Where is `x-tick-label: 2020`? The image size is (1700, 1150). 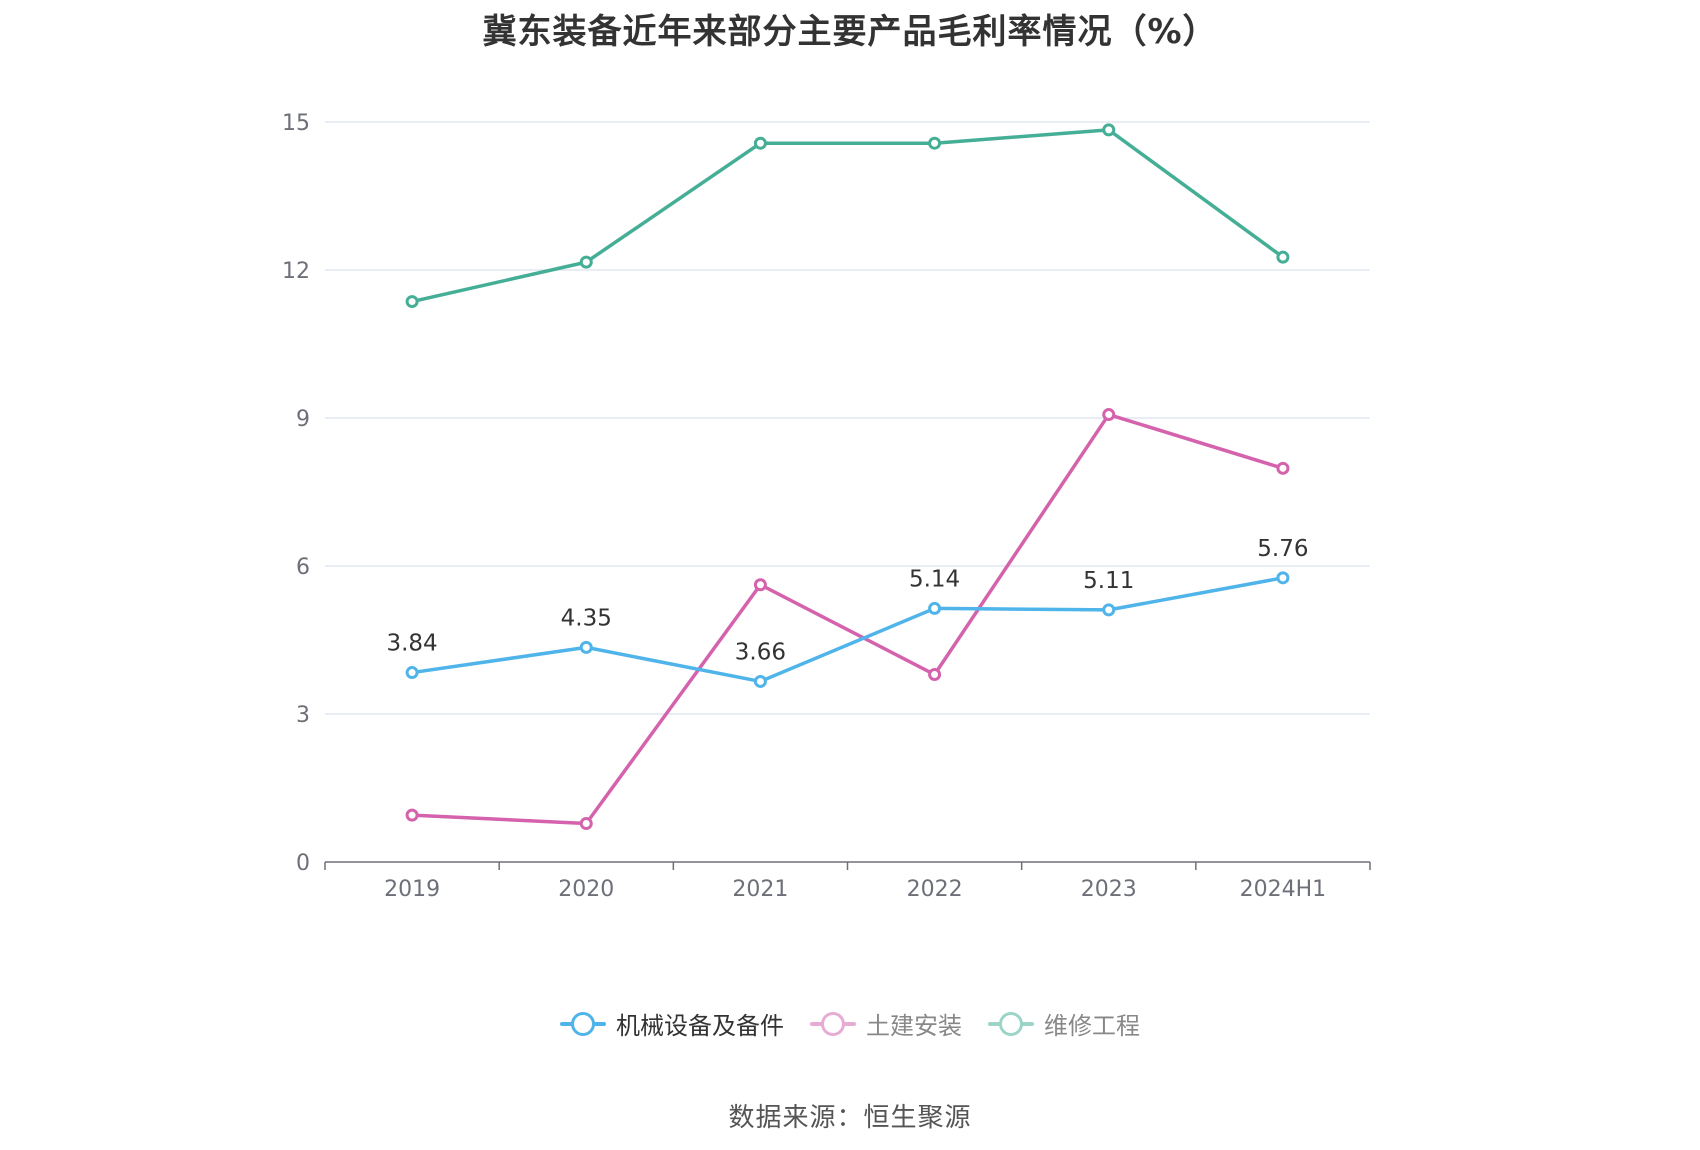 x-tick-label: 2020 is located at coordinates (586, 889).